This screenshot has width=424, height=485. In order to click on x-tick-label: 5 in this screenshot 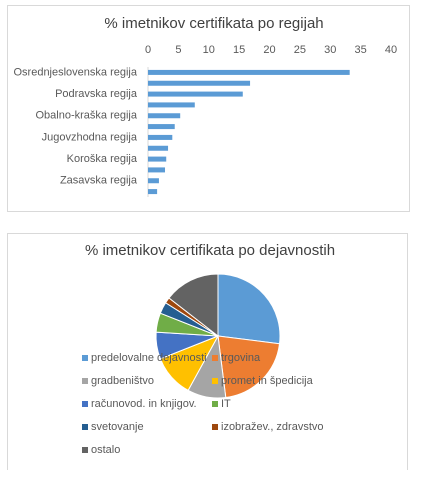, I will do `click(178, 50)`.